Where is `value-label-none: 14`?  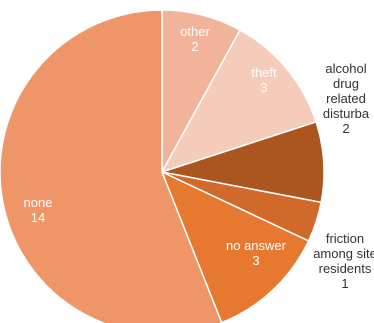 value-label-none: 14 is located at coordinates (38, 217).